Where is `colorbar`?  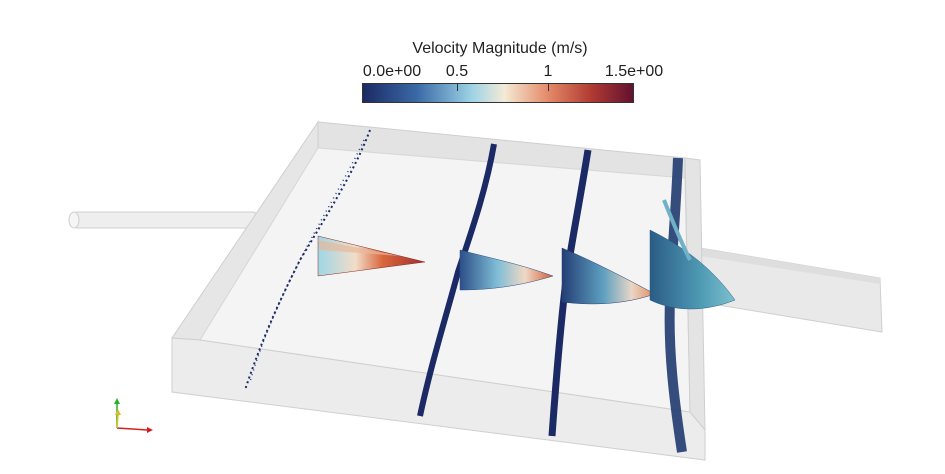
colorbar is located at coordinates (498, 93).